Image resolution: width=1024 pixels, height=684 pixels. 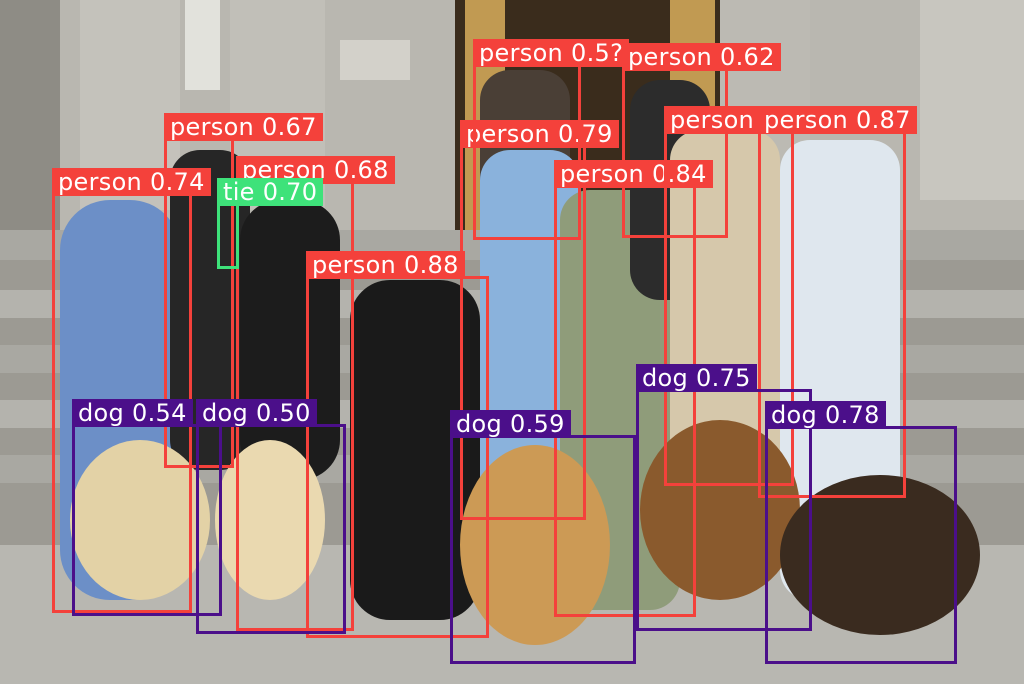 I want to click on detection-label: dog 0.75, so click(x=696, y=378).